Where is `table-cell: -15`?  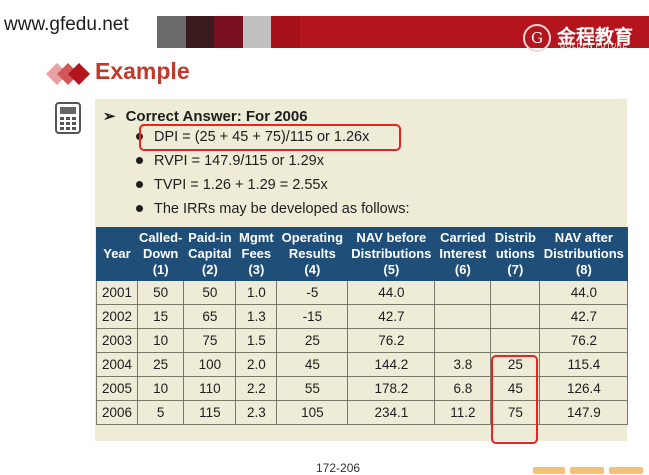
table-cell: -15 is located at coordinates (312, 316).